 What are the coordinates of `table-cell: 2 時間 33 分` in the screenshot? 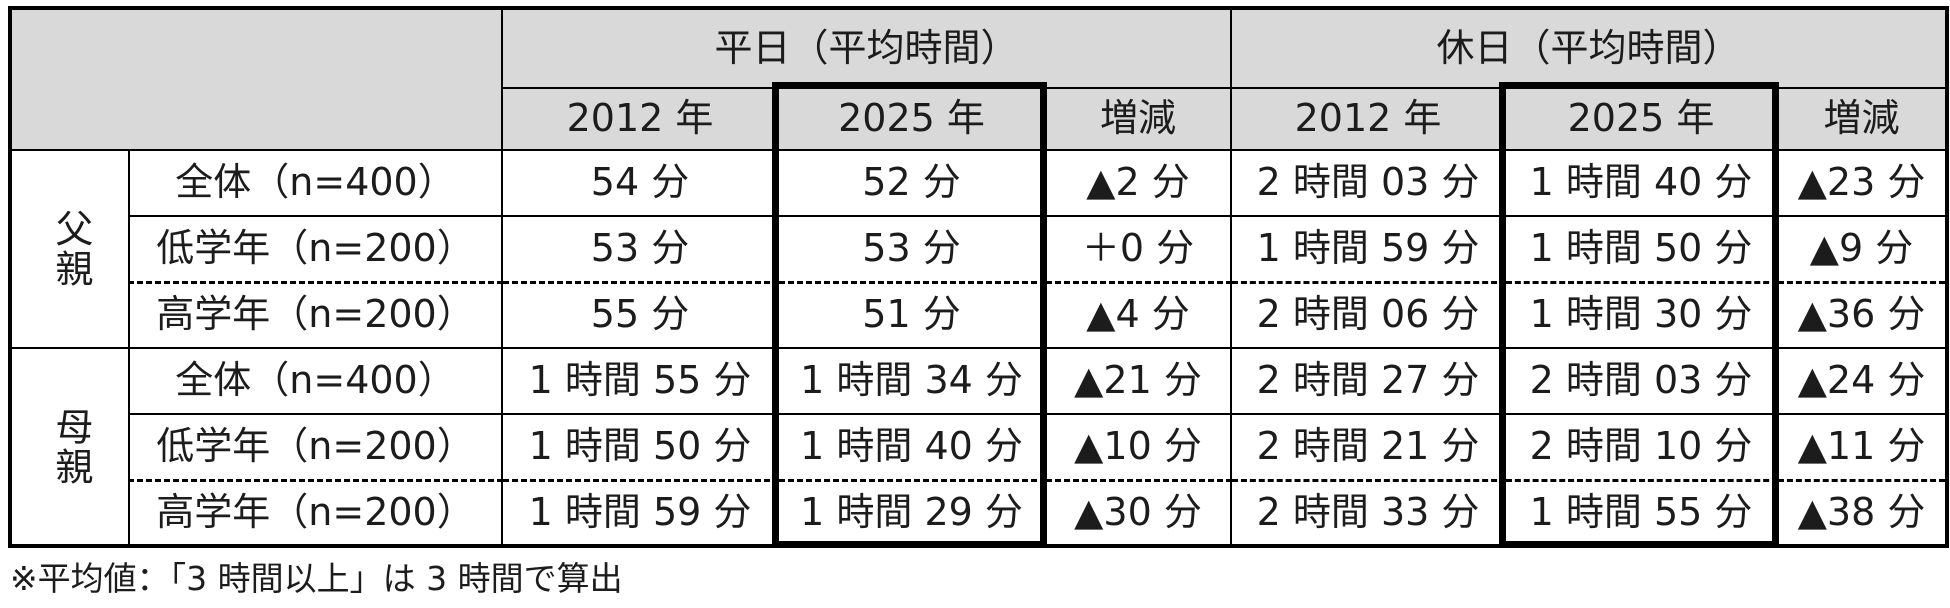 It's located at (1368, 513).